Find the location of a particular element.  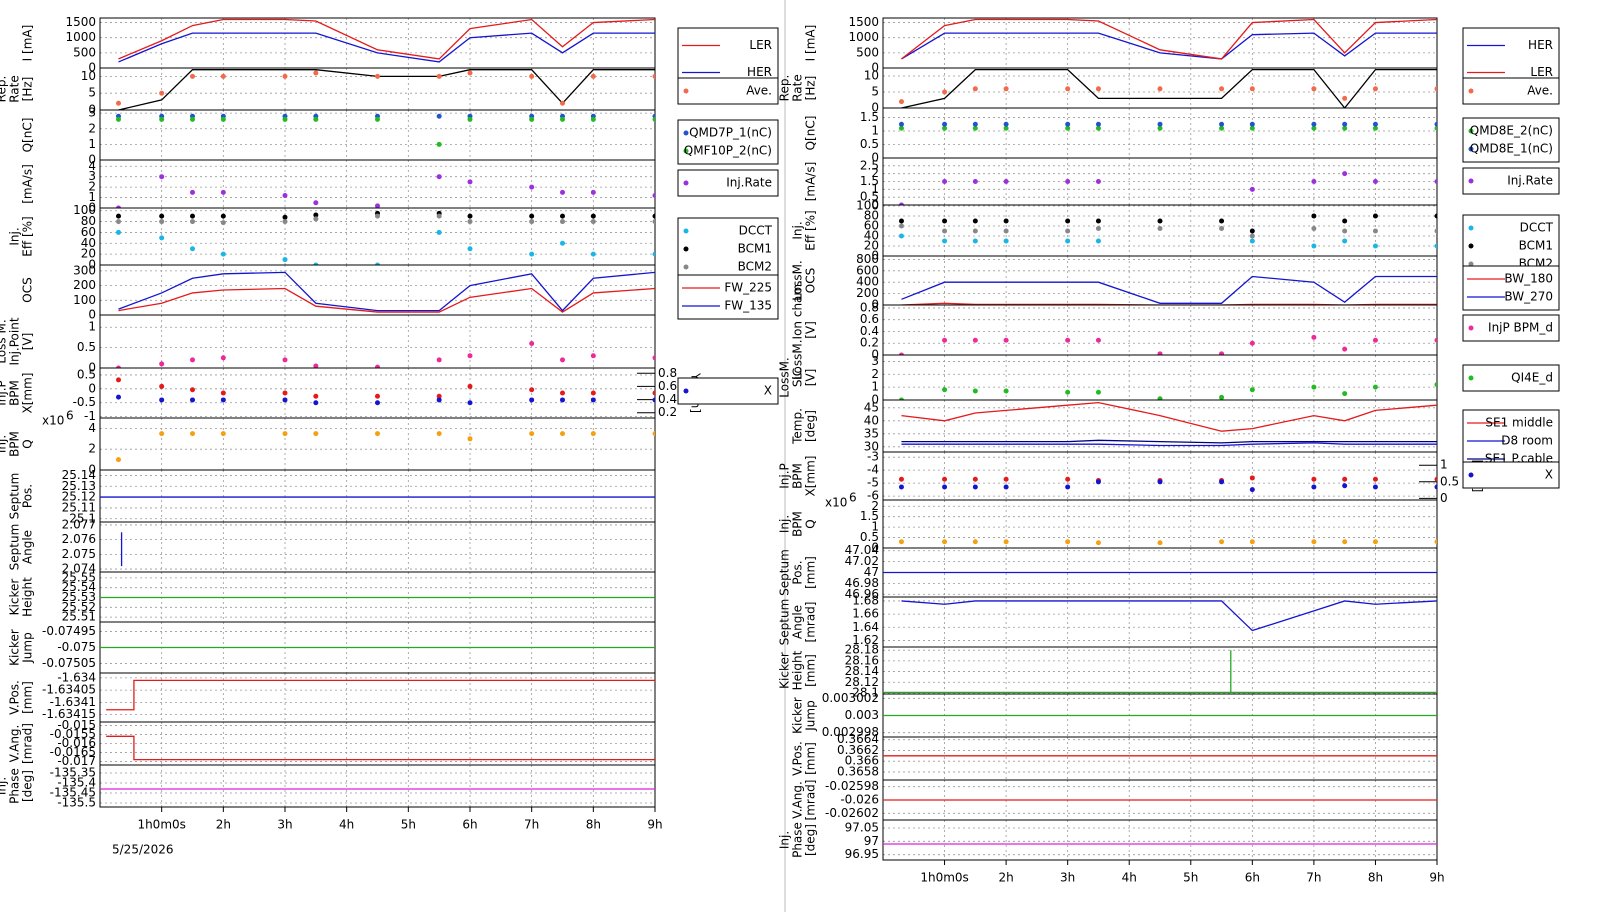

y2-tick-label: 0 is located at coordinates (1444, 498).